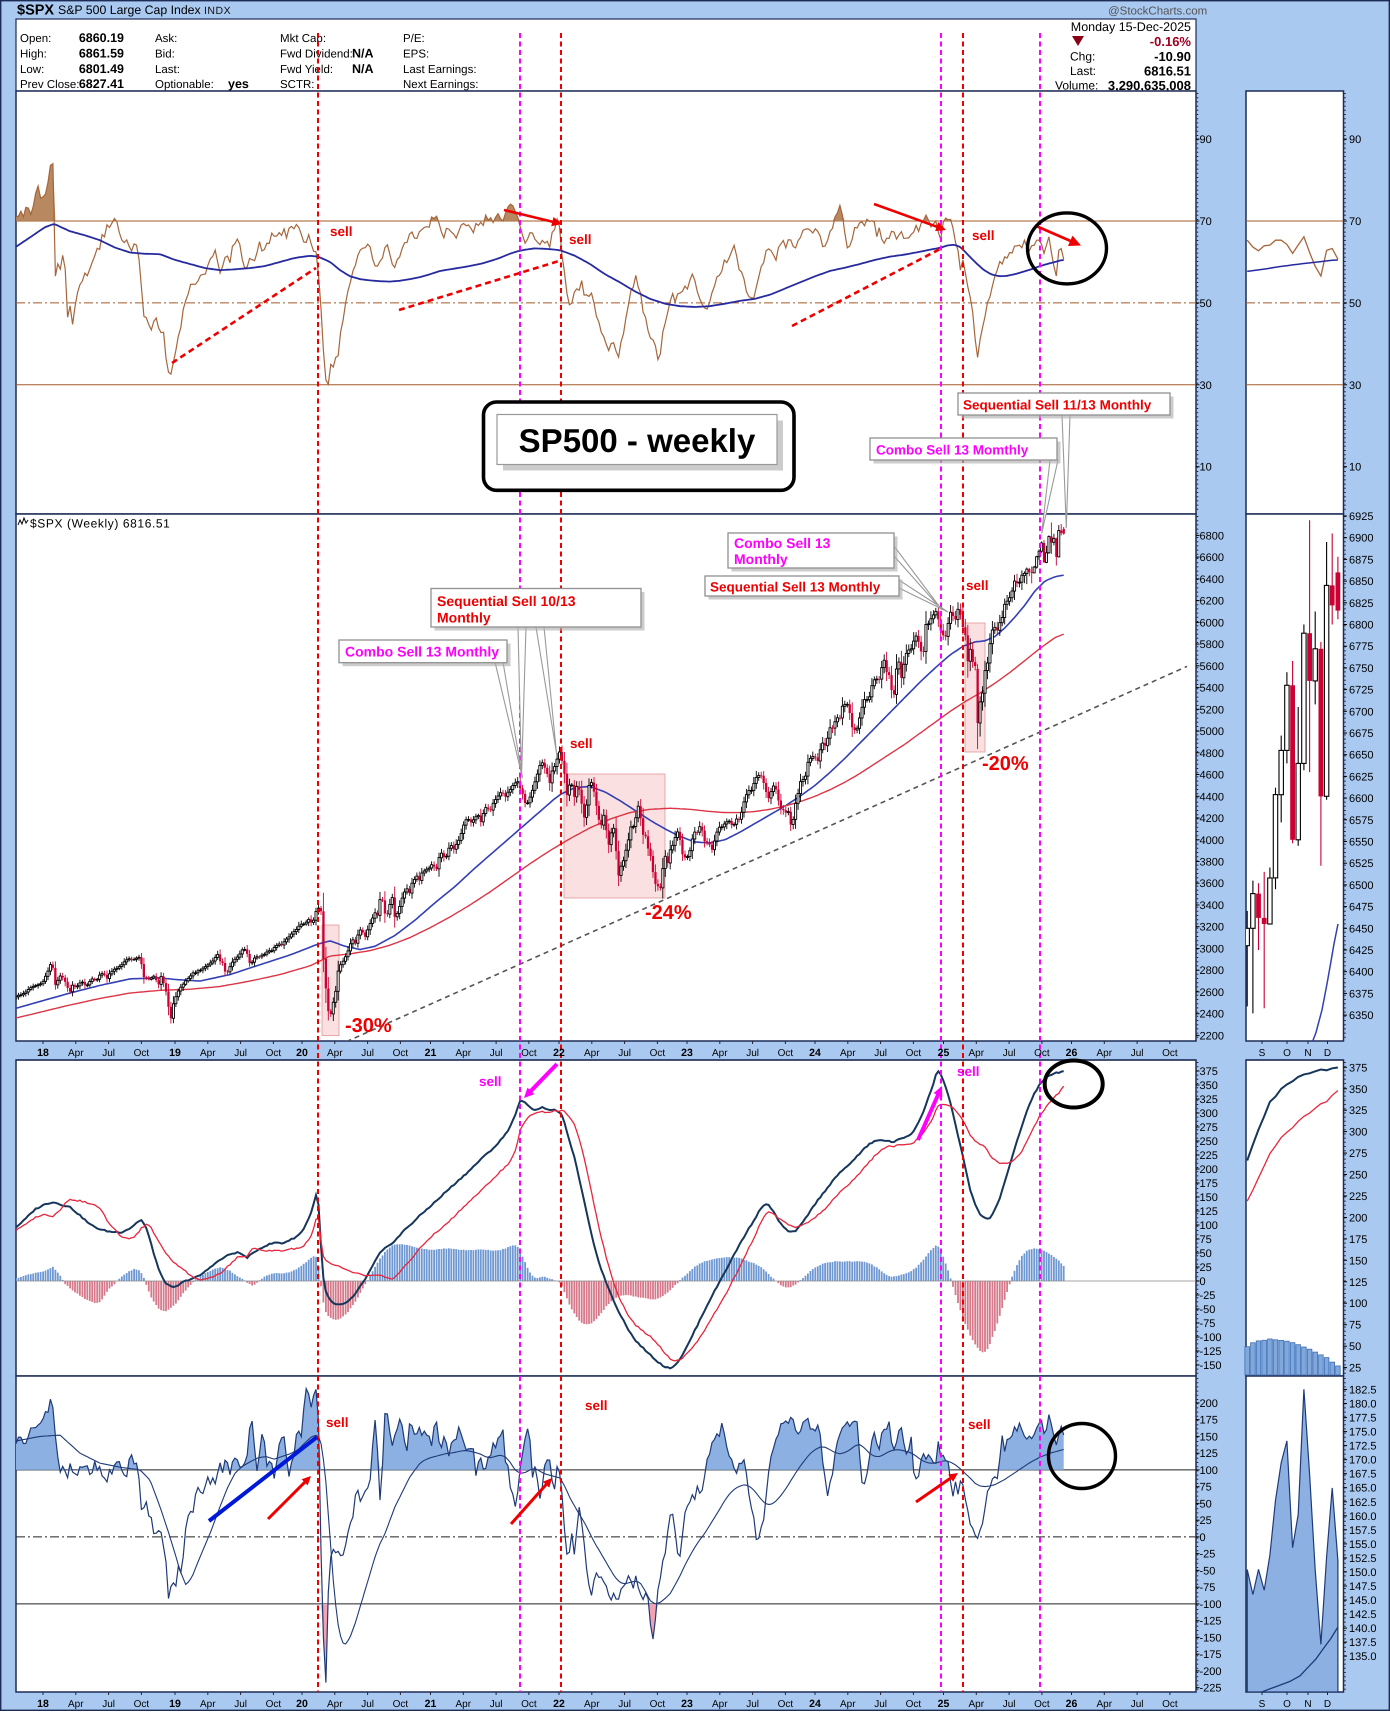  I want to click on svg-text: 6827.41, so click(101, 84).